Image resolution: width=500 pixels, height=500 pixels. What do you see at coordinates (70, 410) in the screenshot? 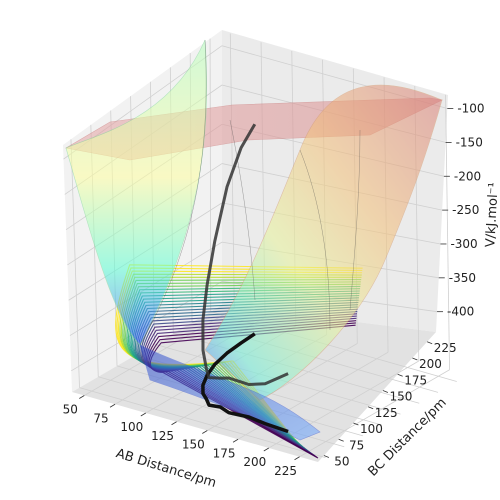
I see `x-tick-label: 50` at bounding box center [70, 410].